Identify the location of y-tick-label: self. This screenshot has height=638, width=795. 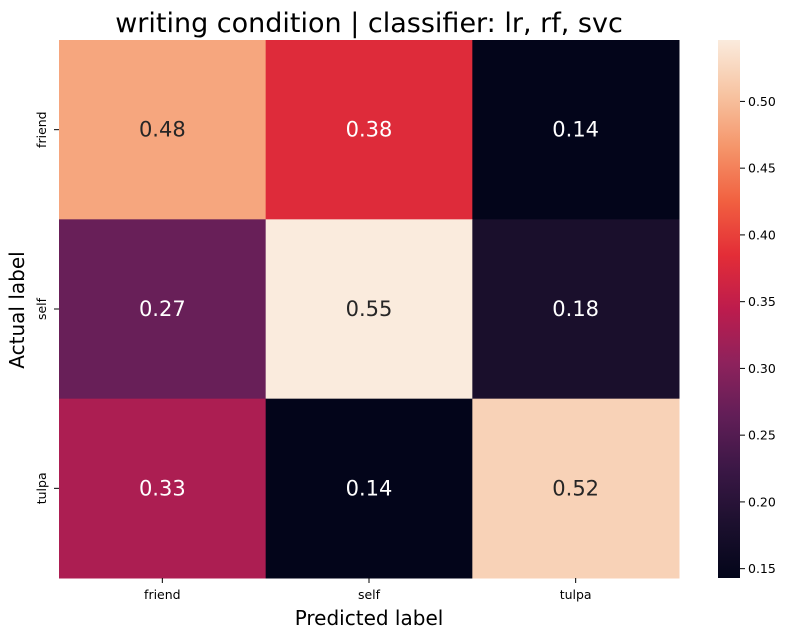
(41, 308).